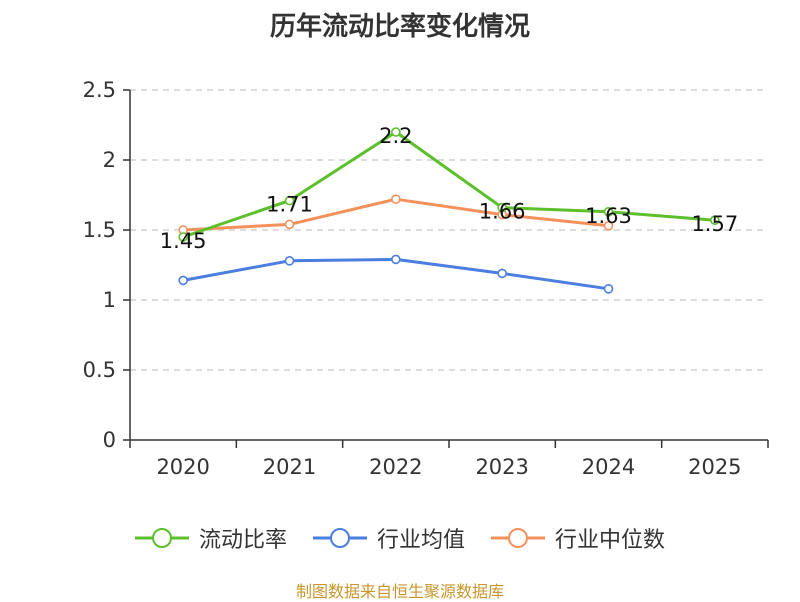 The image size is (800, 602). I want to click on legend-item-industry-mean: 行业均值, so click(388, 538).